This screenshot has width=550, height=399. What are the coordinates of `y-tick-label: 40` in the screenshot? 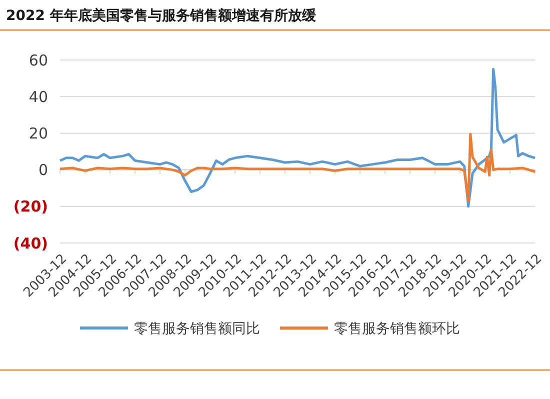 It's located at (38, 97).